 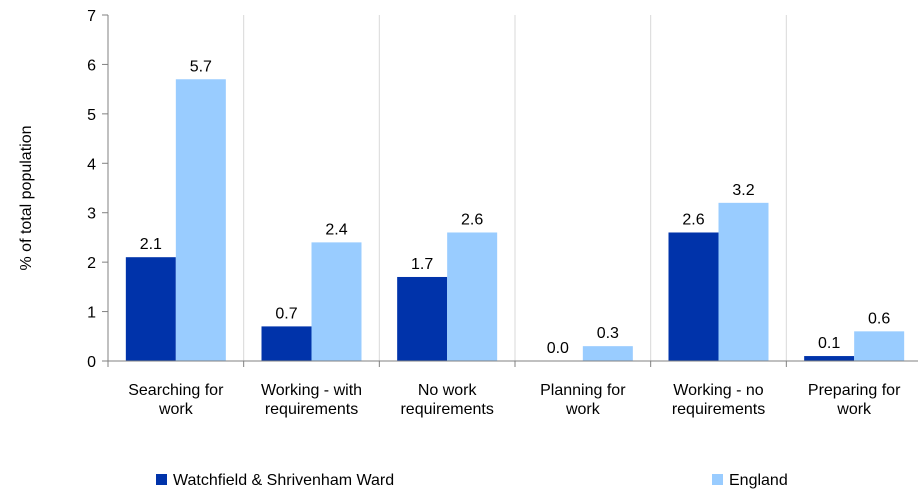 What do you see at coordinates (201, 66) in the screenshot?
I see `data-label: 5.7` at bounding box center [201, 66].